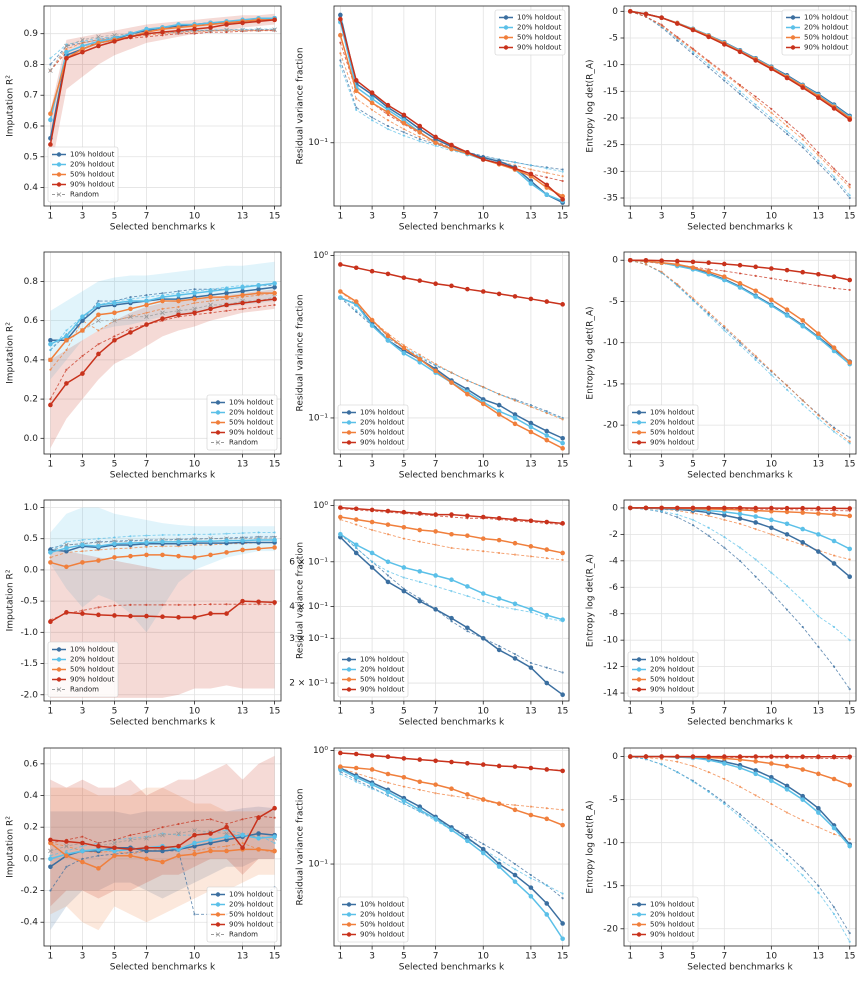 The image size is (865, 982). I want to click on series-line, so click(451, 358).